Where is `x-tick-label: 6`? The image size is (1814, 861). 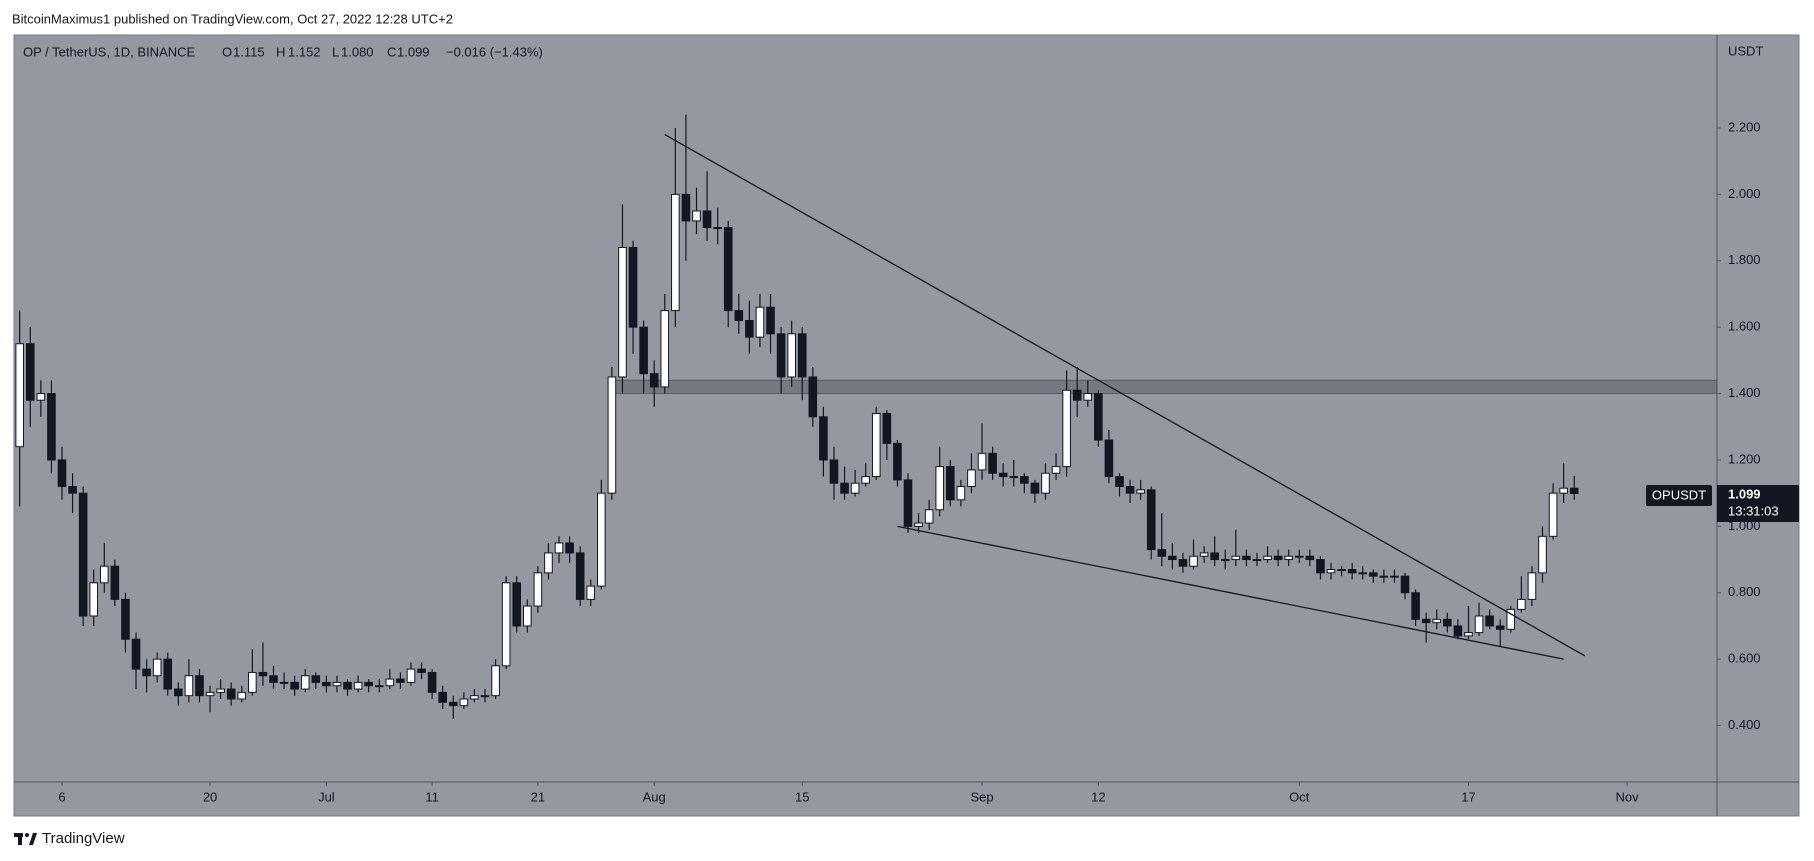 x-tick-label: 6 is located at coordinates (61, 796).